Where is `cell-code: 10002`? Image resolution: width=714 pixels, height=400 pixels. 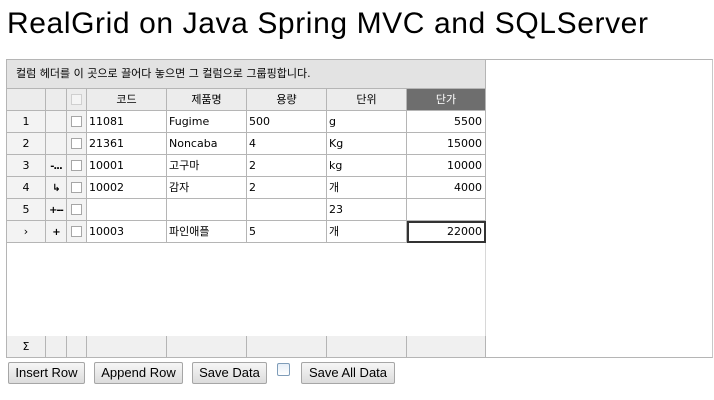
cell-code: 10002 is located at coordinates (127, 188).